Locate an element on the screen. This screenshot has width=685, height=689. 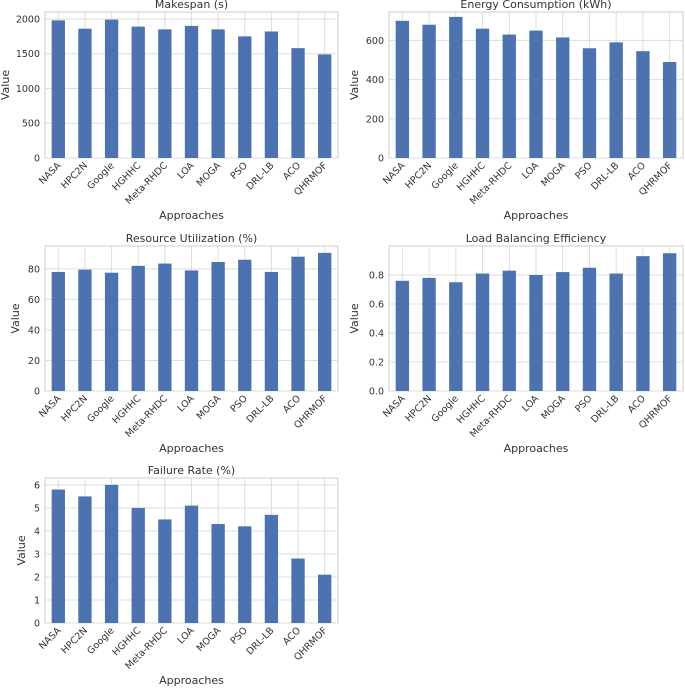
y-tick-label: 400 is located at coordinates (375, 80).